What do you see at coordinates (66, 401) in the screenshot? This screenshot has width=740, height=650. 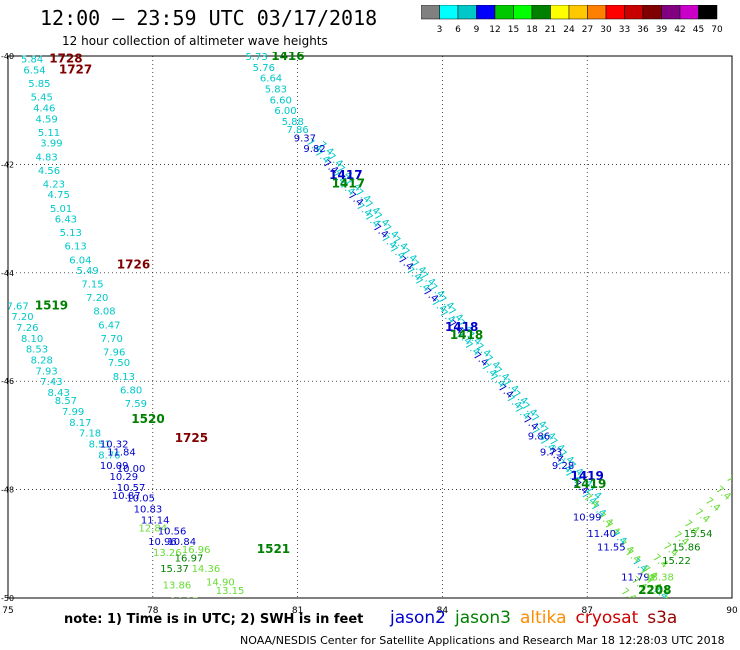 I see `wave-height-value: 8.57` at bounding box center [66, 401].